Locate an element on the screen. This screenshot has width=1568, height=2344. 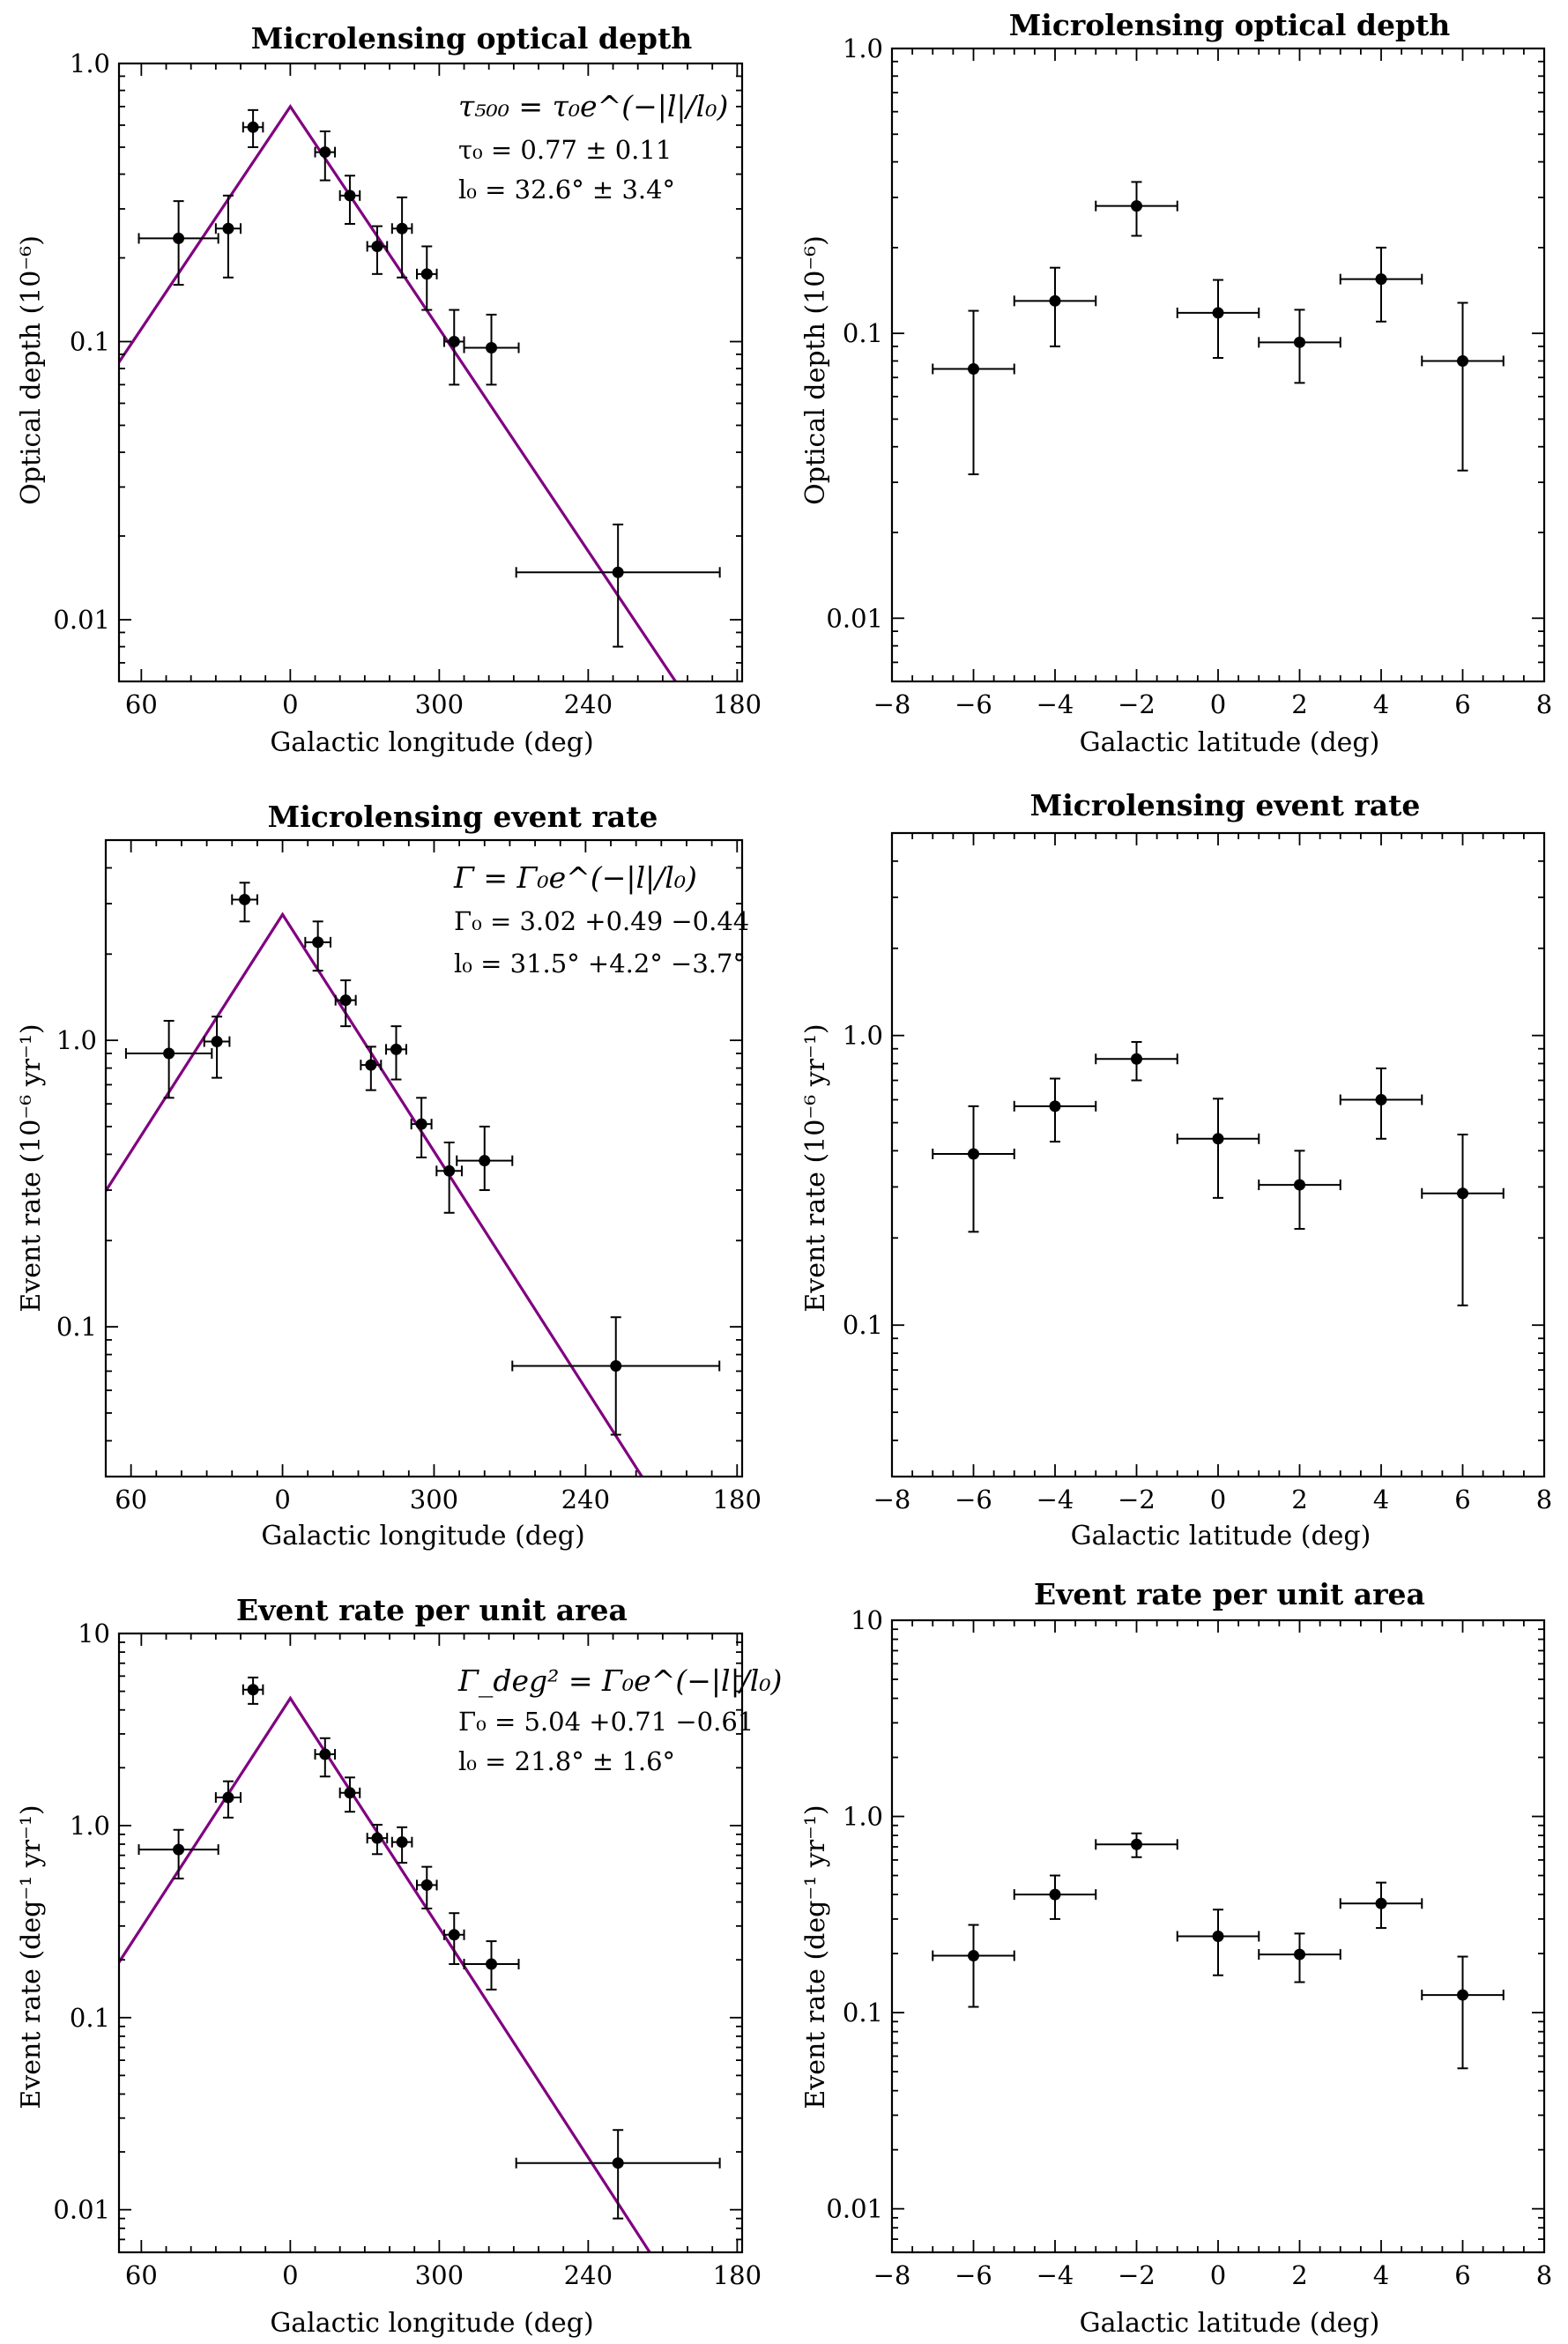
annotation-formula: Γ = Γ₀e^(−|l|/l₀) is located at coordinates (575, 877).